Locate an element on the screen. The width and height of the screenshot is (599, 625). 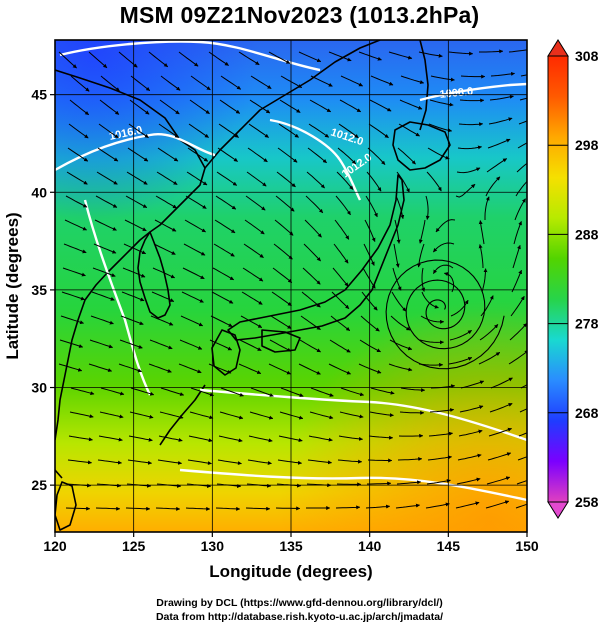
isobar-north-edge is located at coordinates (190, 56).